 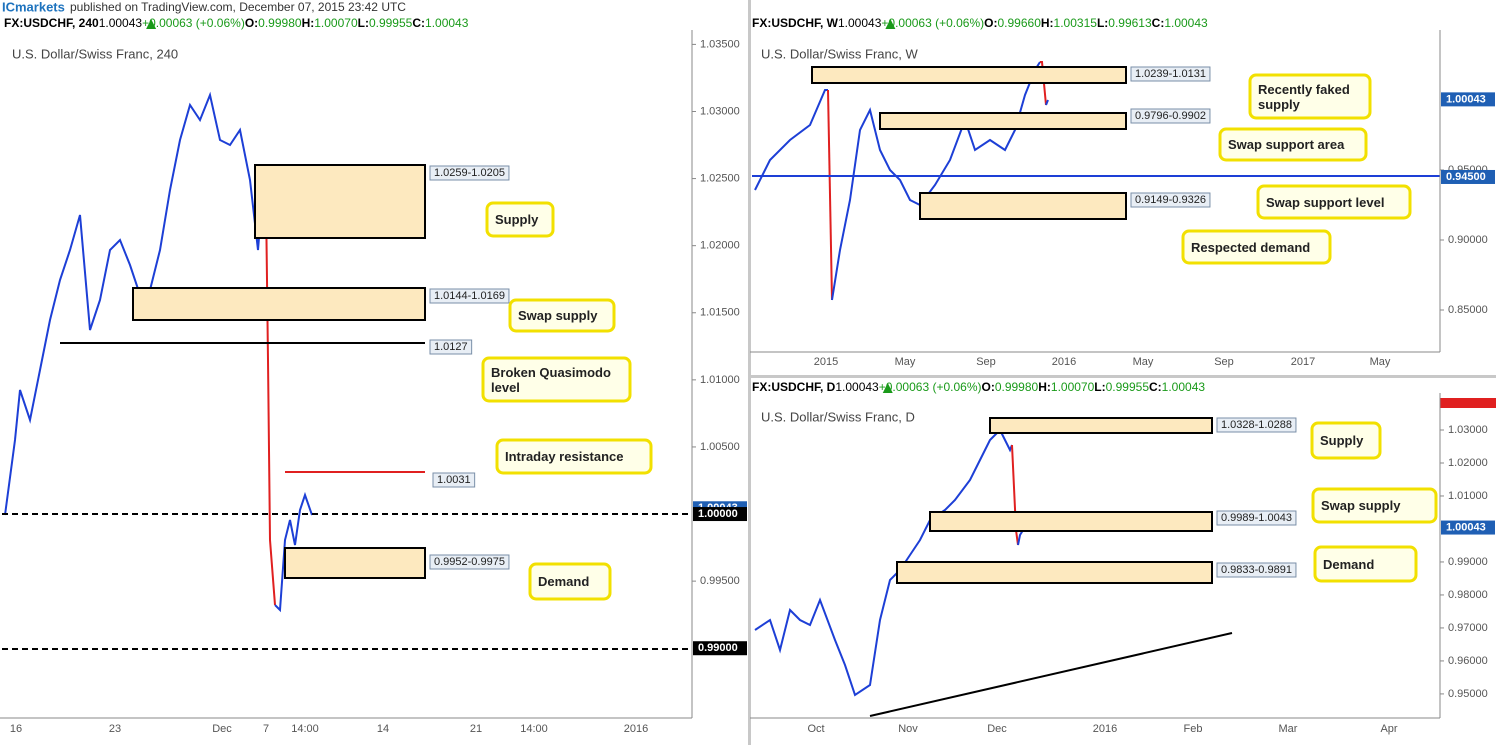 I want to click on price-tag-label: 0.94500, so click(x=1466, y=177).